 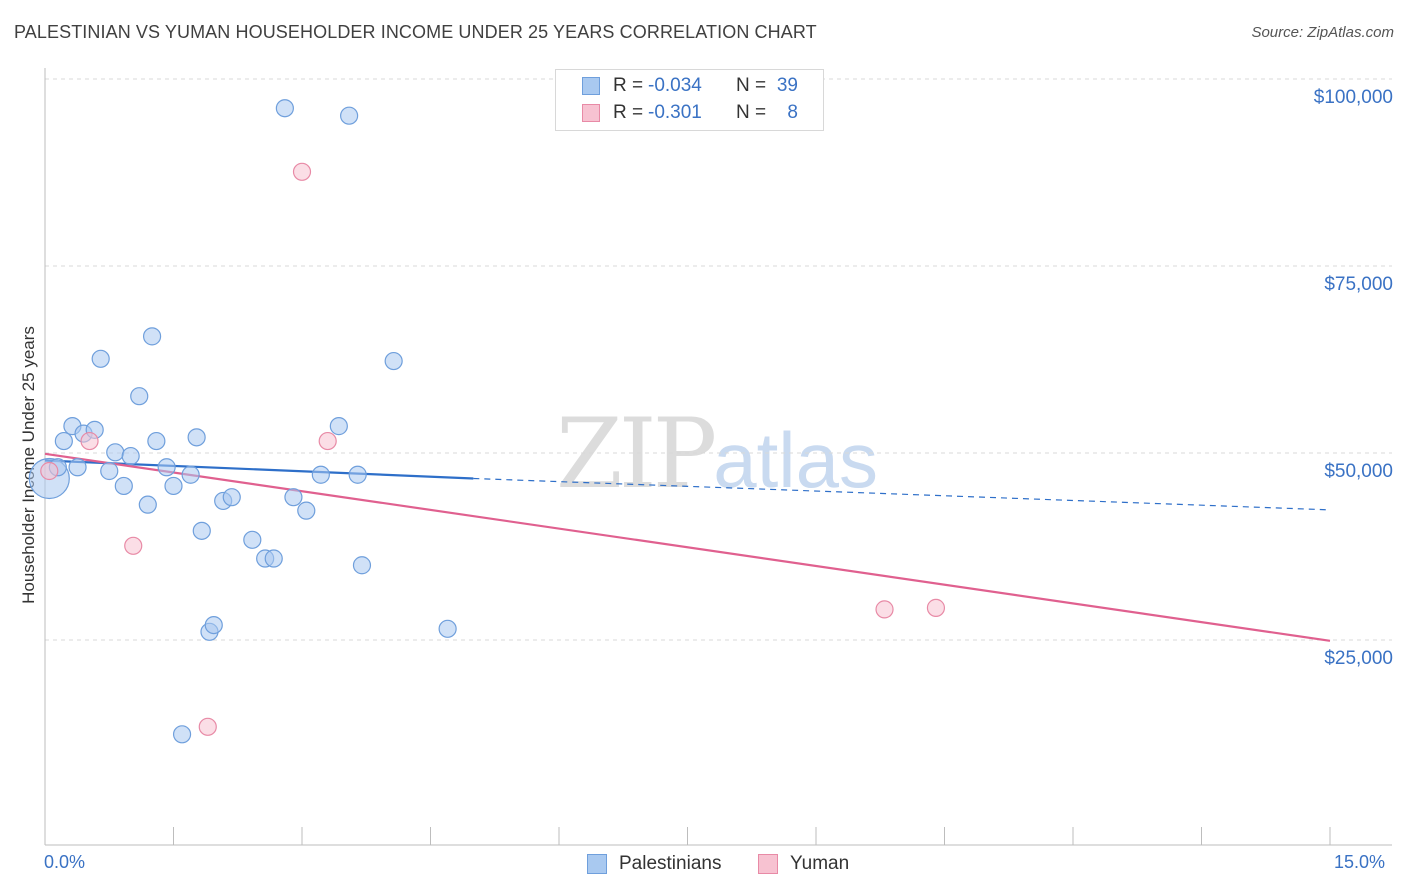 What do you see at coordinates (1358, 471) in the screenshot?
I see `y-tick-label: $50,000` at bounding box center [1358, 471].